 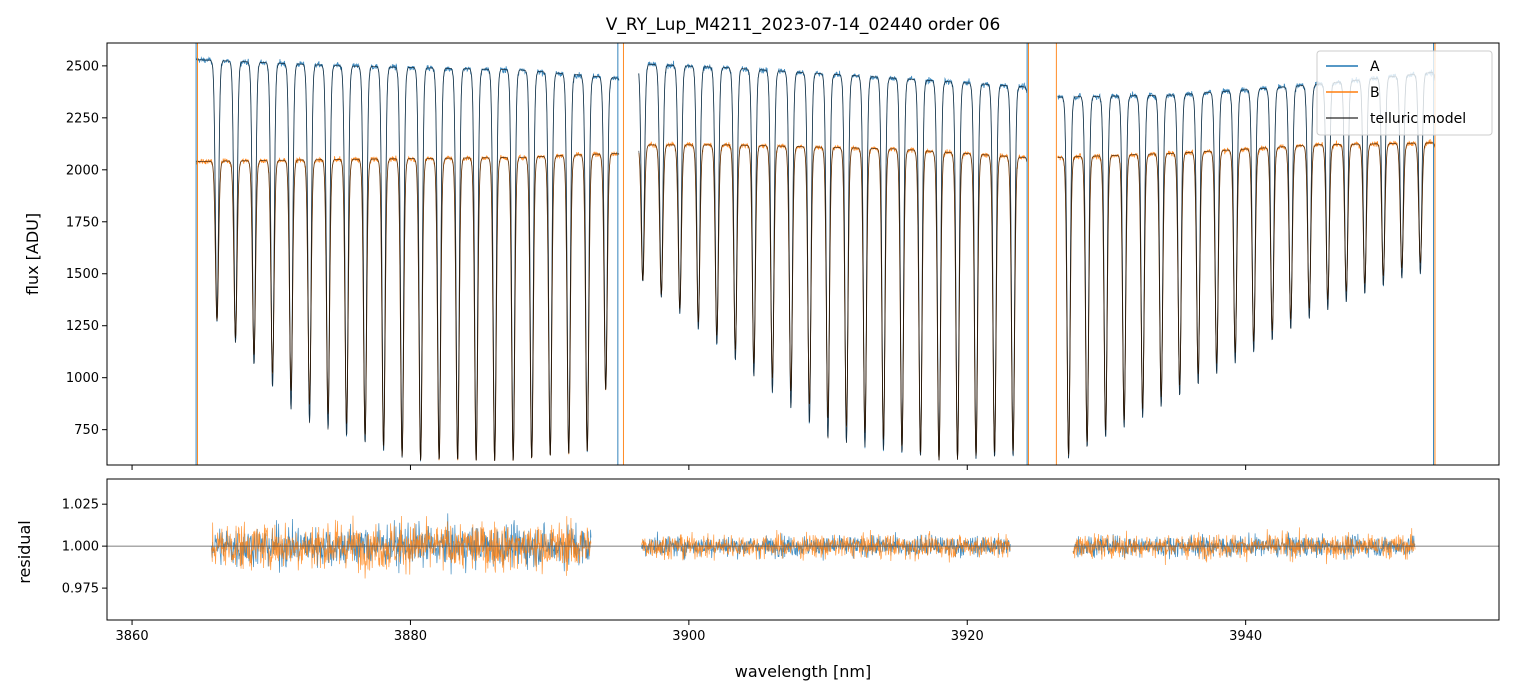 I want to click on y-tick-label: 750, so click(x=86, y=430).